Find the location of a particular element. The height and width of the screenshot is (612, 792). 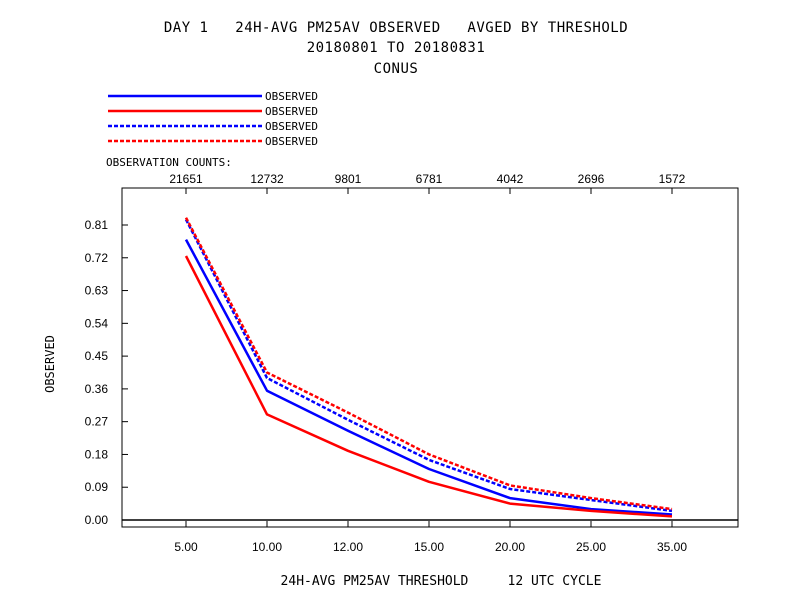

y-tick-label: 0.45 is located at coordinates (97, 356).